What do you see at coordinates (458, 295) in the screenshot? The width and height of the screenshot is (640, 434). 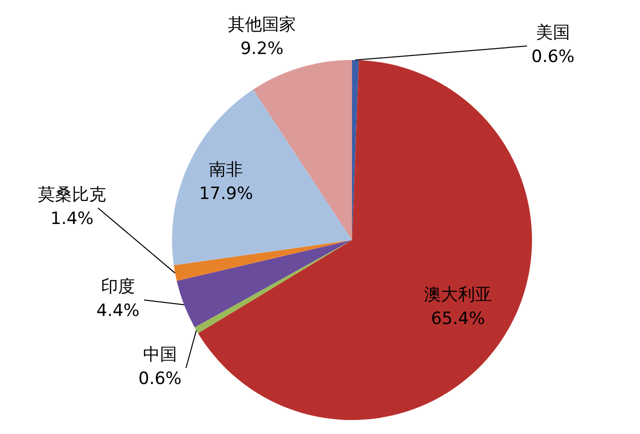 I see `slice-label: 澳大利亚` at bounding box center [458, 295].